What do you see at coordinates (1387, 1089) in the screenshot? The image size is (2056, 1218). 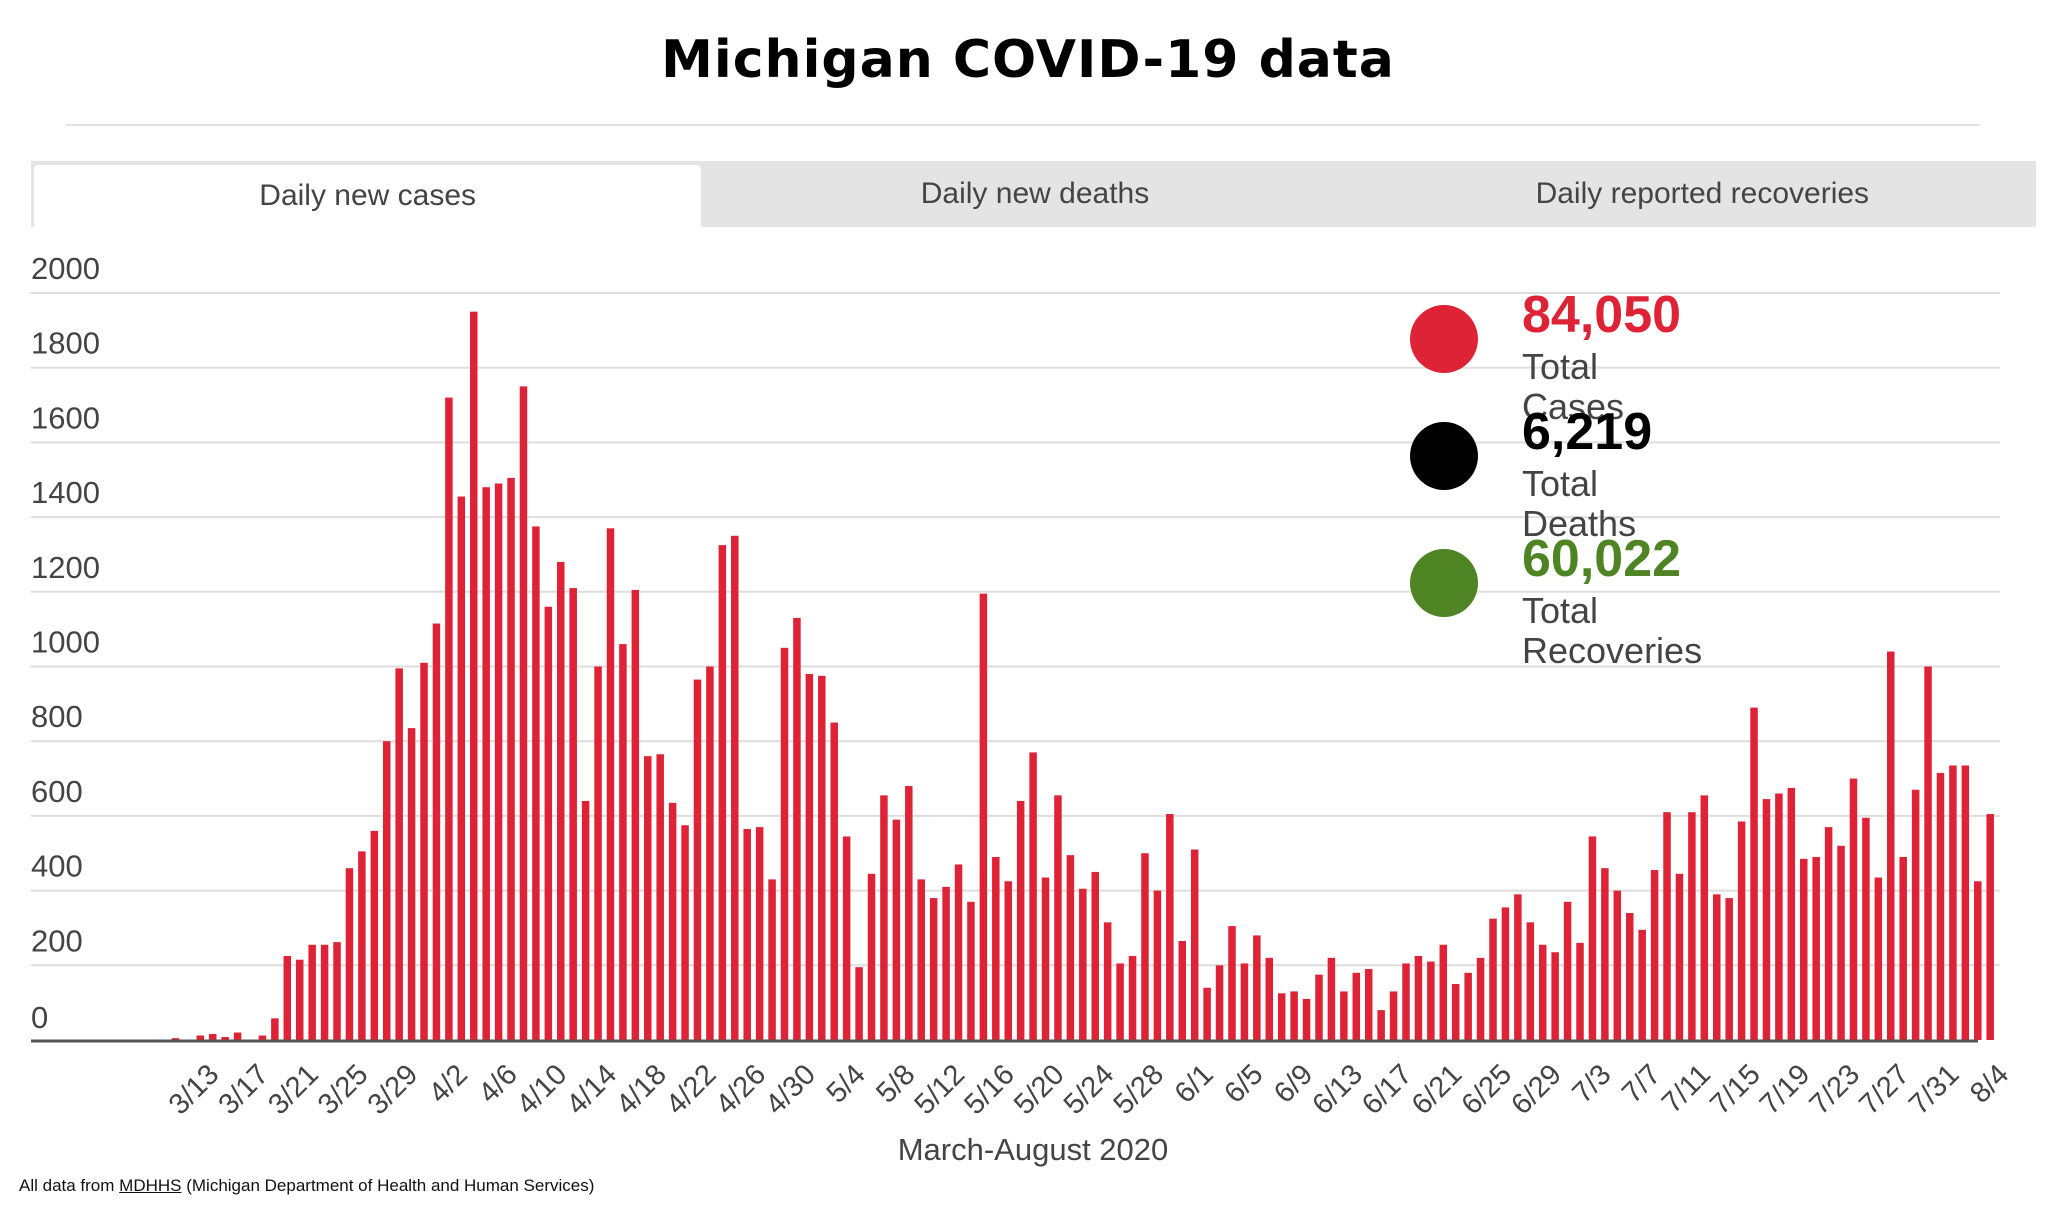 I see `x-tick-label: 6/17` at bounding box center [1387, 1089].